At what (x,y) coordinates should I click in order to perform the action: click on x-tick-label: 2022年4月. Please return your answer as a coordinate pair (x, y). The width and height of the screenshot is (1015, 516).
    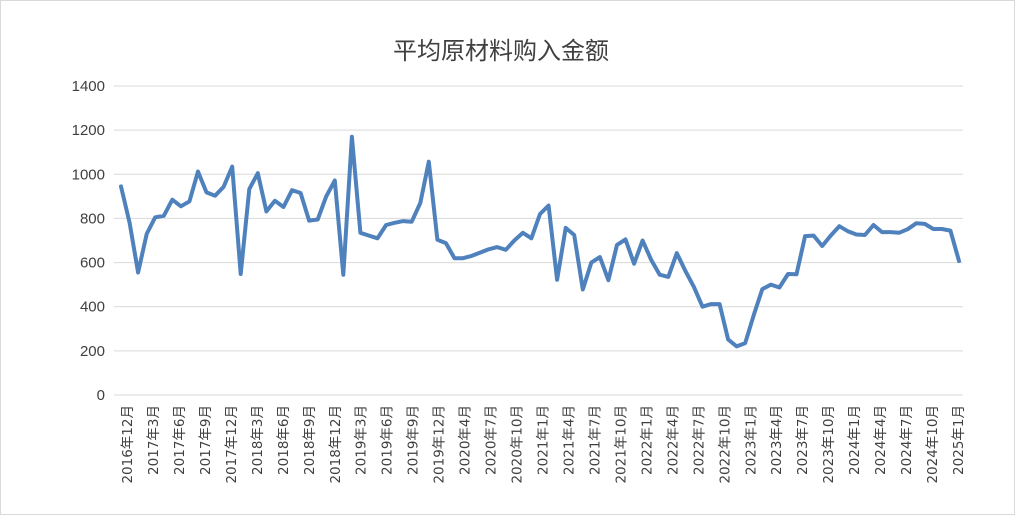
    Looking at the image, I should click on (673, 440).